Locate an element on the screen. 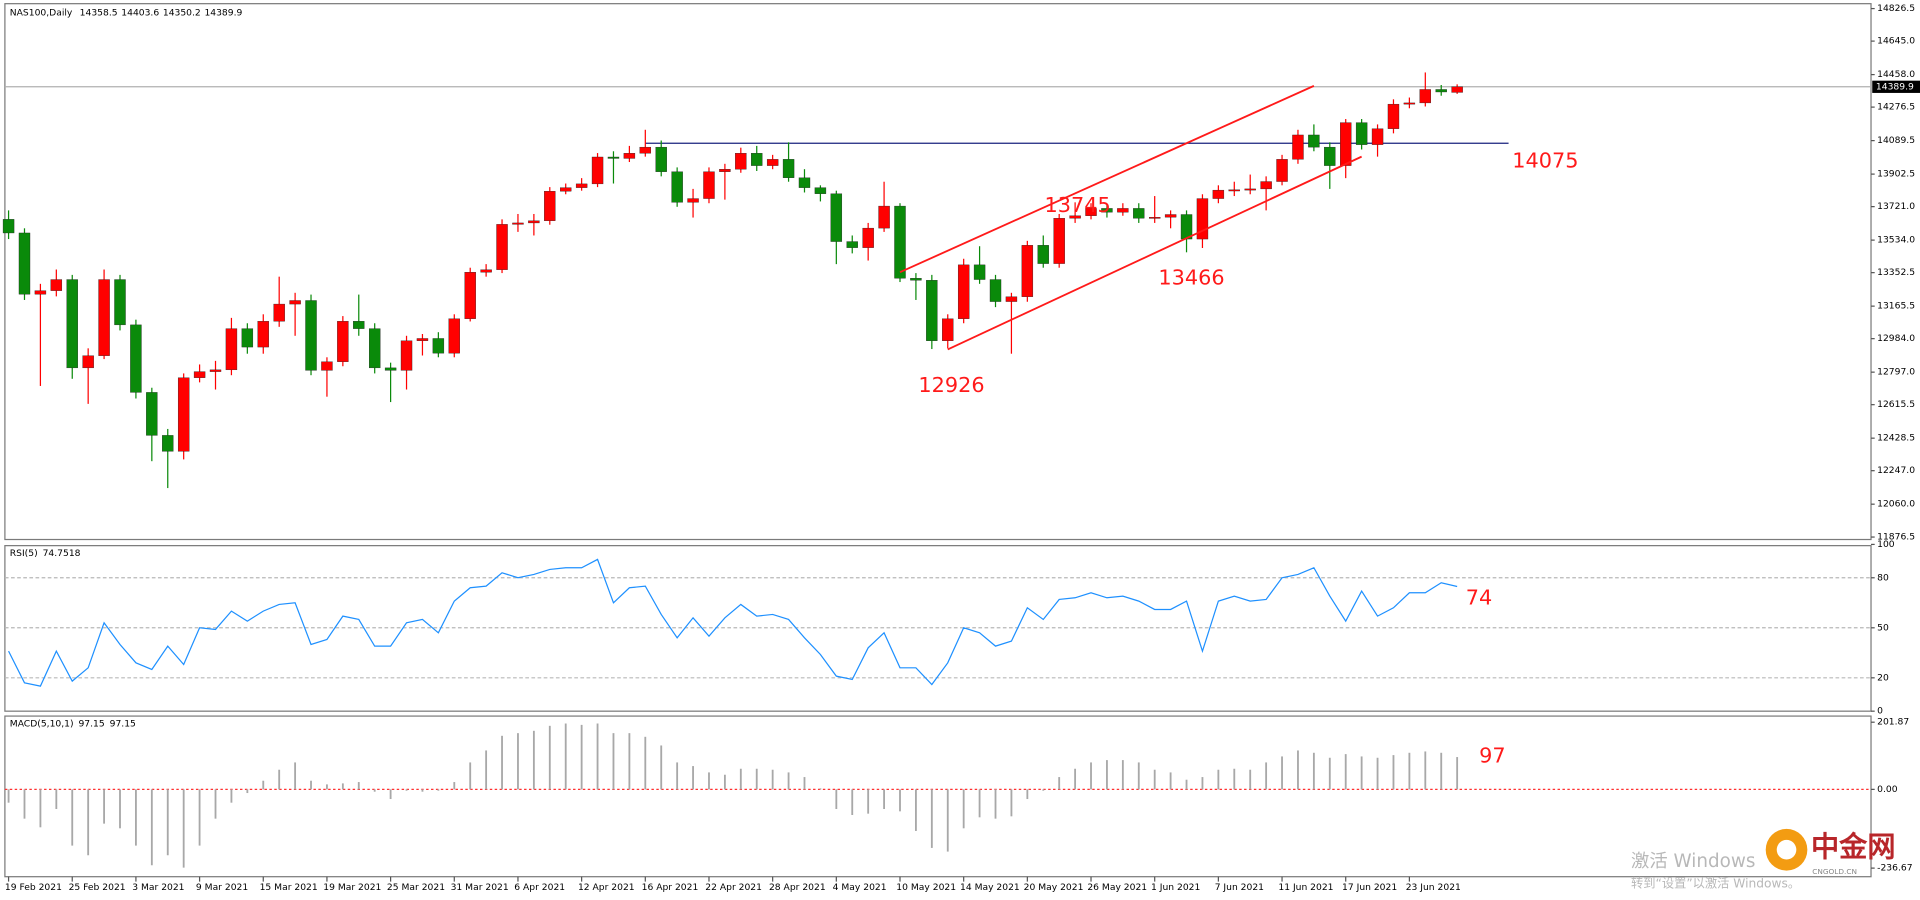 The height and width of the screenshot is (900, 1920). macd-header: MACD(5,10,1) 97.15 97.15 is located at coordinates (73, 723).